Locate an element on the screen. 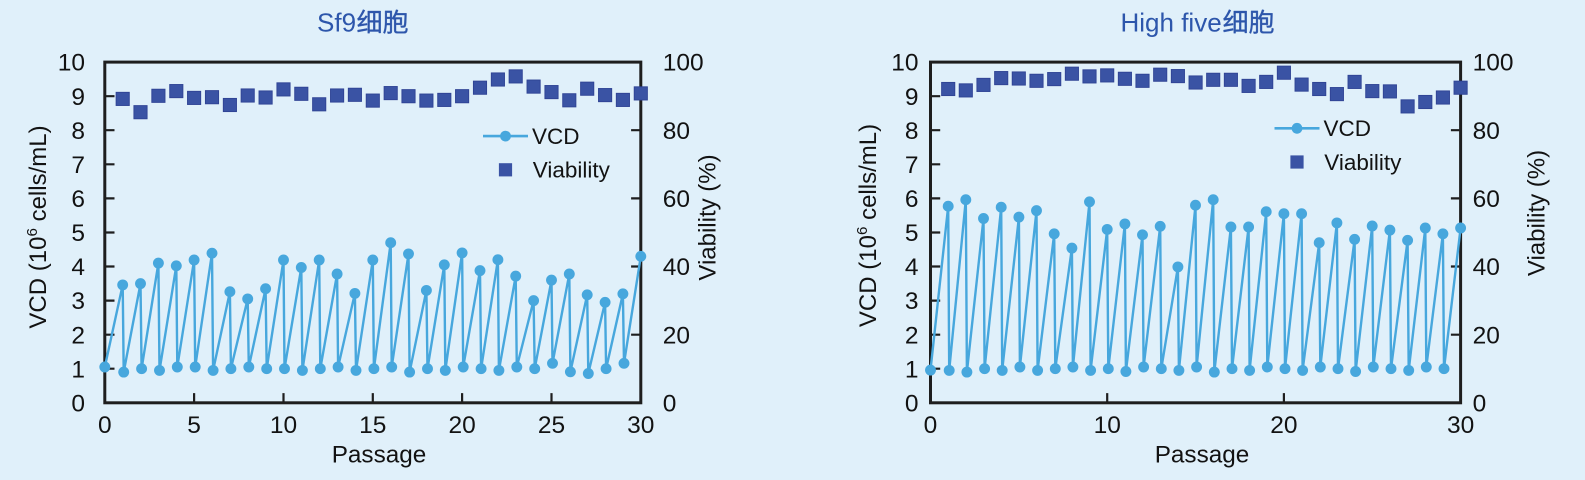 This screenshot has width=1585, height=480. svg-text: 15 is located at coordinates (372, 425).